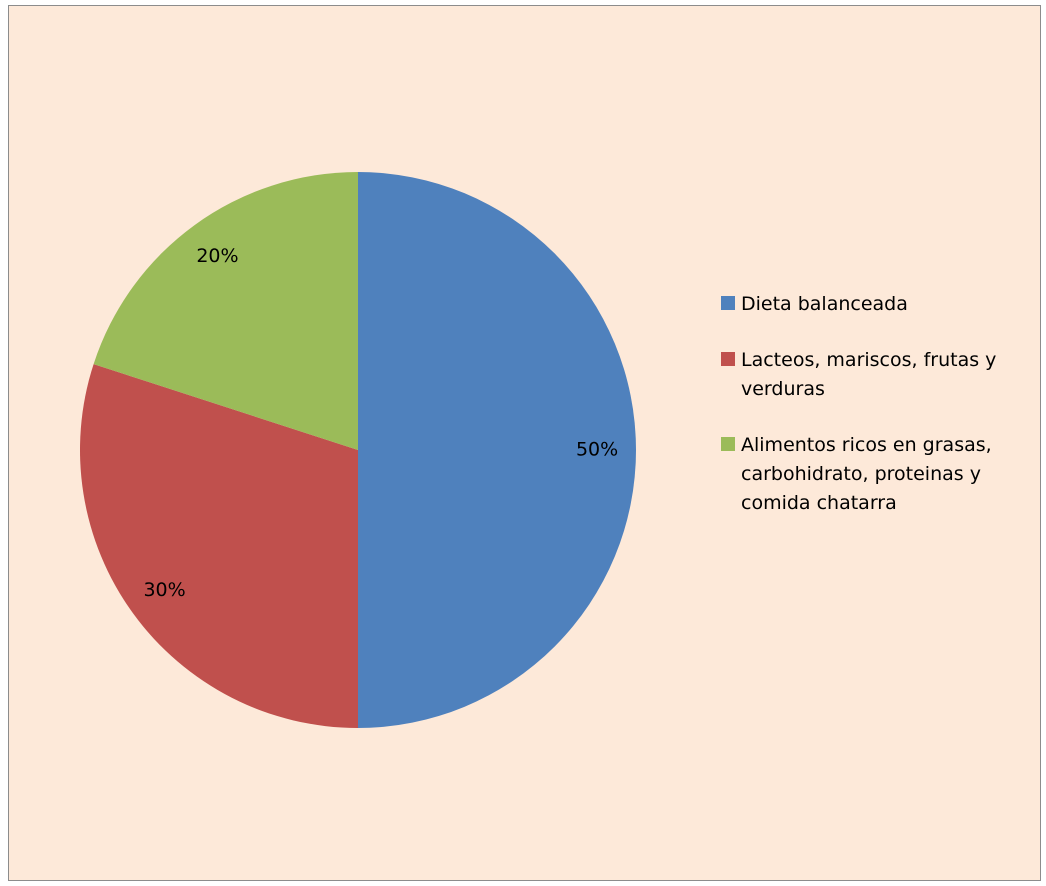 The width and height of the screenshot is (1046, 886). What do you see at coordinates (728, 303) in the screenshot?
I see `legend-swatch-dieta-balanceada` at bounding box center [728, 303].